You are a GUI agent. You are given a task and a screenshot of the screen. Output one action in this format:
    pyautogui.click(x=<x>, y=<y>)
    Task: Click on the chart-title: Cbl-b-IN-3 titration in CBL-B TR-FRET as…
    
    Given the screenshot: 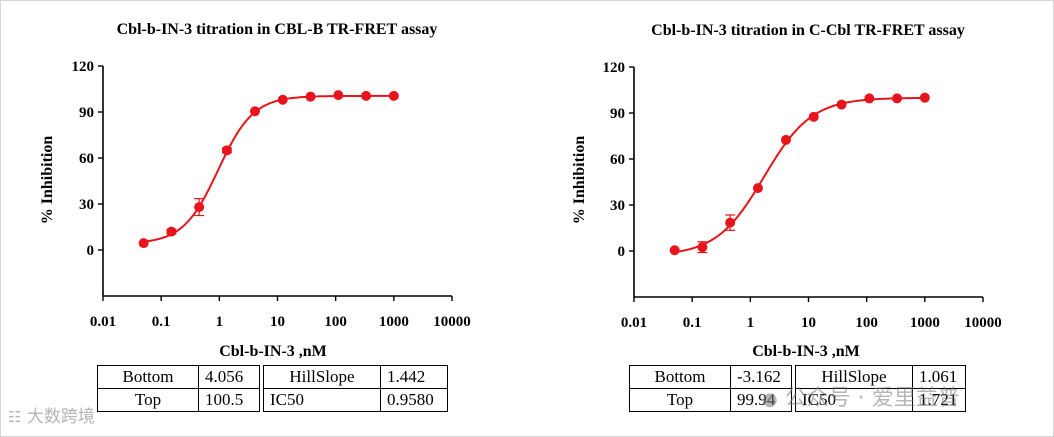 What is the action you would take?
    pyautogui.click(x=277, y=29)
    